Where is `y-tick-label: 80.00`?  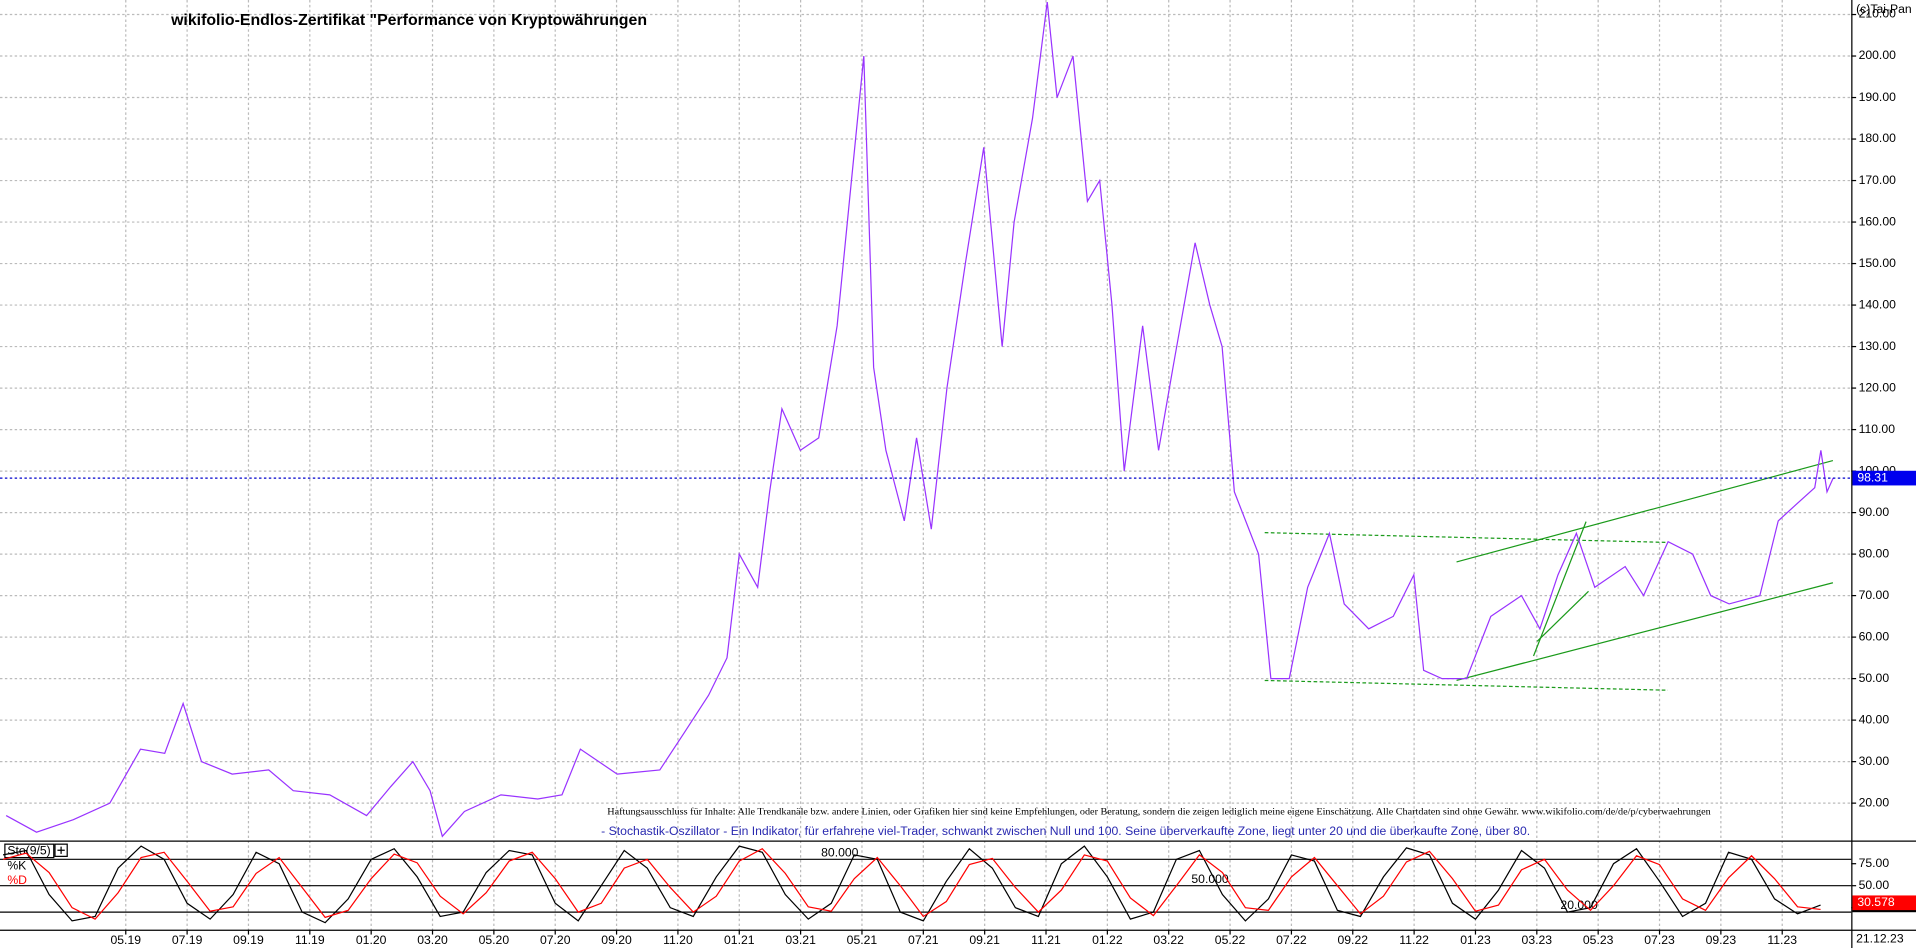
y-tick-label: 80.00 is located at coordinates (1874, 553).